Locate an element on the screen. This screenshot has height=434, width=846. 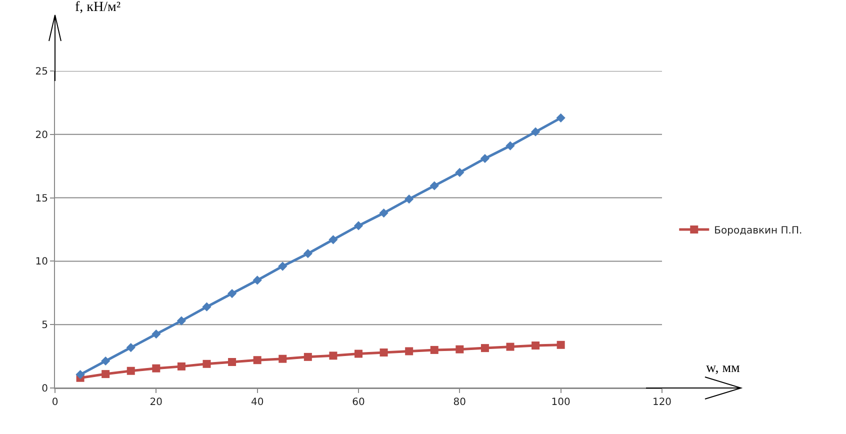
x-tick-label: 100 is located at coordinates (560, 402).